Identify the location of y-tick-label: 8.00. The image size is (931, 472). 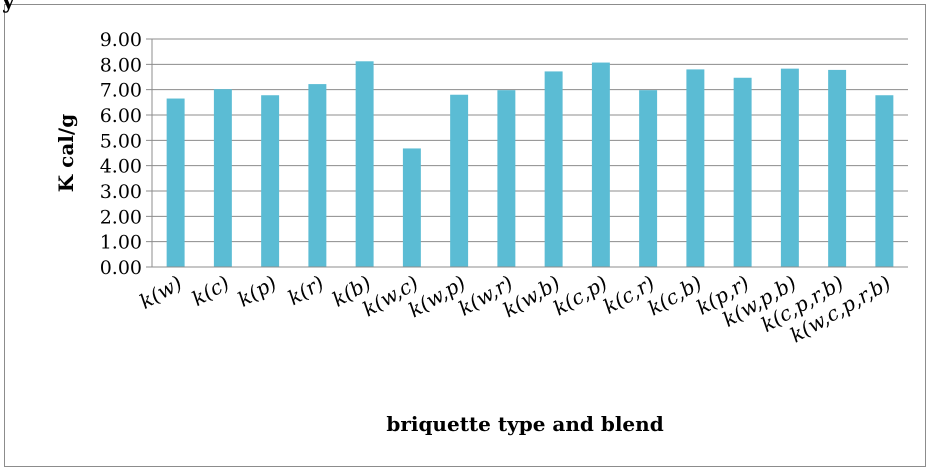
(121, 65).